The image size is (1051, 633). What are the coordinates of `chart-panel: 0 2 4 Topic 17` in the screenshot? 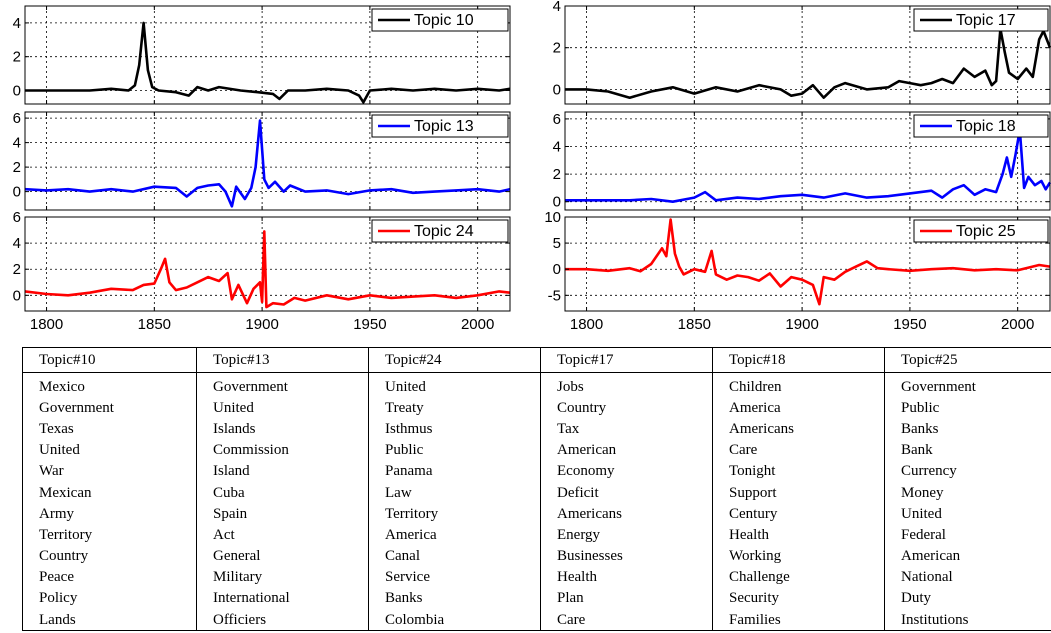 It's located at (802, 52).